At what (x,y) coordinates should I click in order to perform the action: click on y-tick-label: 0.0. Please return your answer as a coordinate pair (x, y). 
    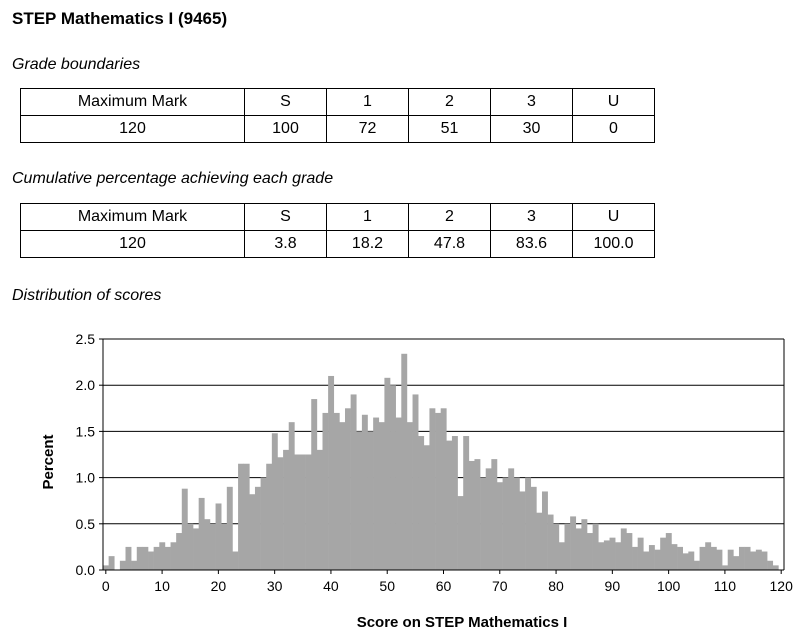
    Looking at the image, I should click on (86, 570).